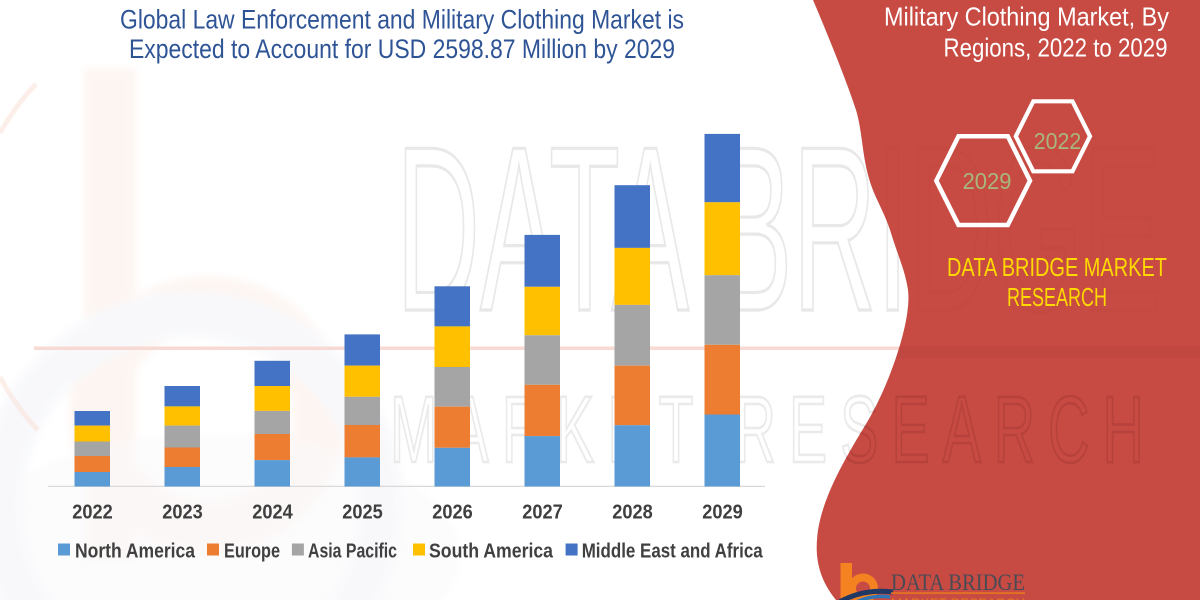 The image size is (1200, 600). Describe the element at coordinates (542, 513) in the screenshot. I see `svg-text: 2027` at that location.